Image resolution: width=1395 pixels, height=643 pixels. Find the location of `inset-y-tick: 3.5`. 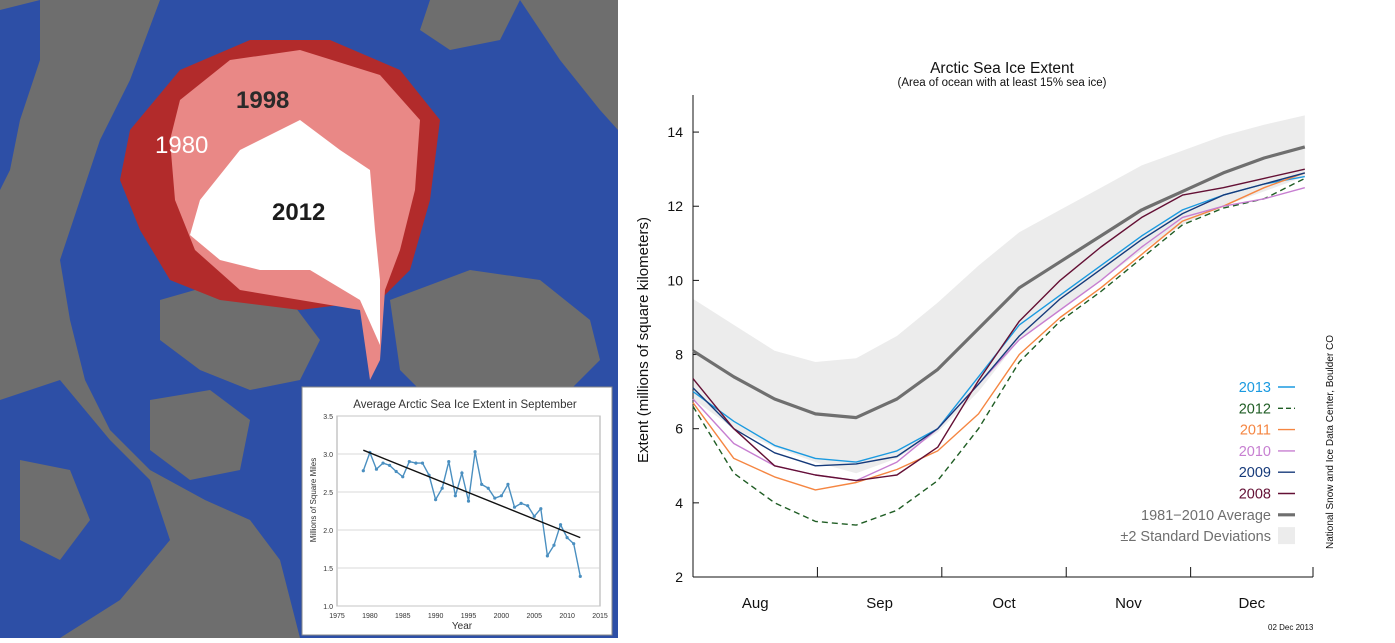

inset-y-tick: 3.5 is located at coordinates (328, 417).